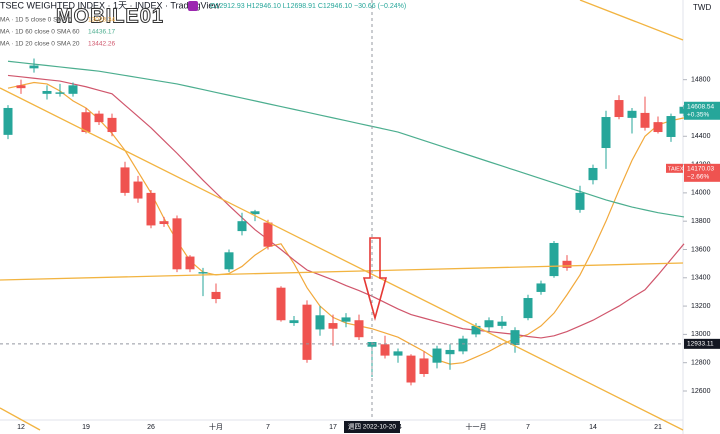 The height and width of the screenshot is (434, 720). I want to click on crosshair-date: 週四 2022-10-20, so click(372, 426).